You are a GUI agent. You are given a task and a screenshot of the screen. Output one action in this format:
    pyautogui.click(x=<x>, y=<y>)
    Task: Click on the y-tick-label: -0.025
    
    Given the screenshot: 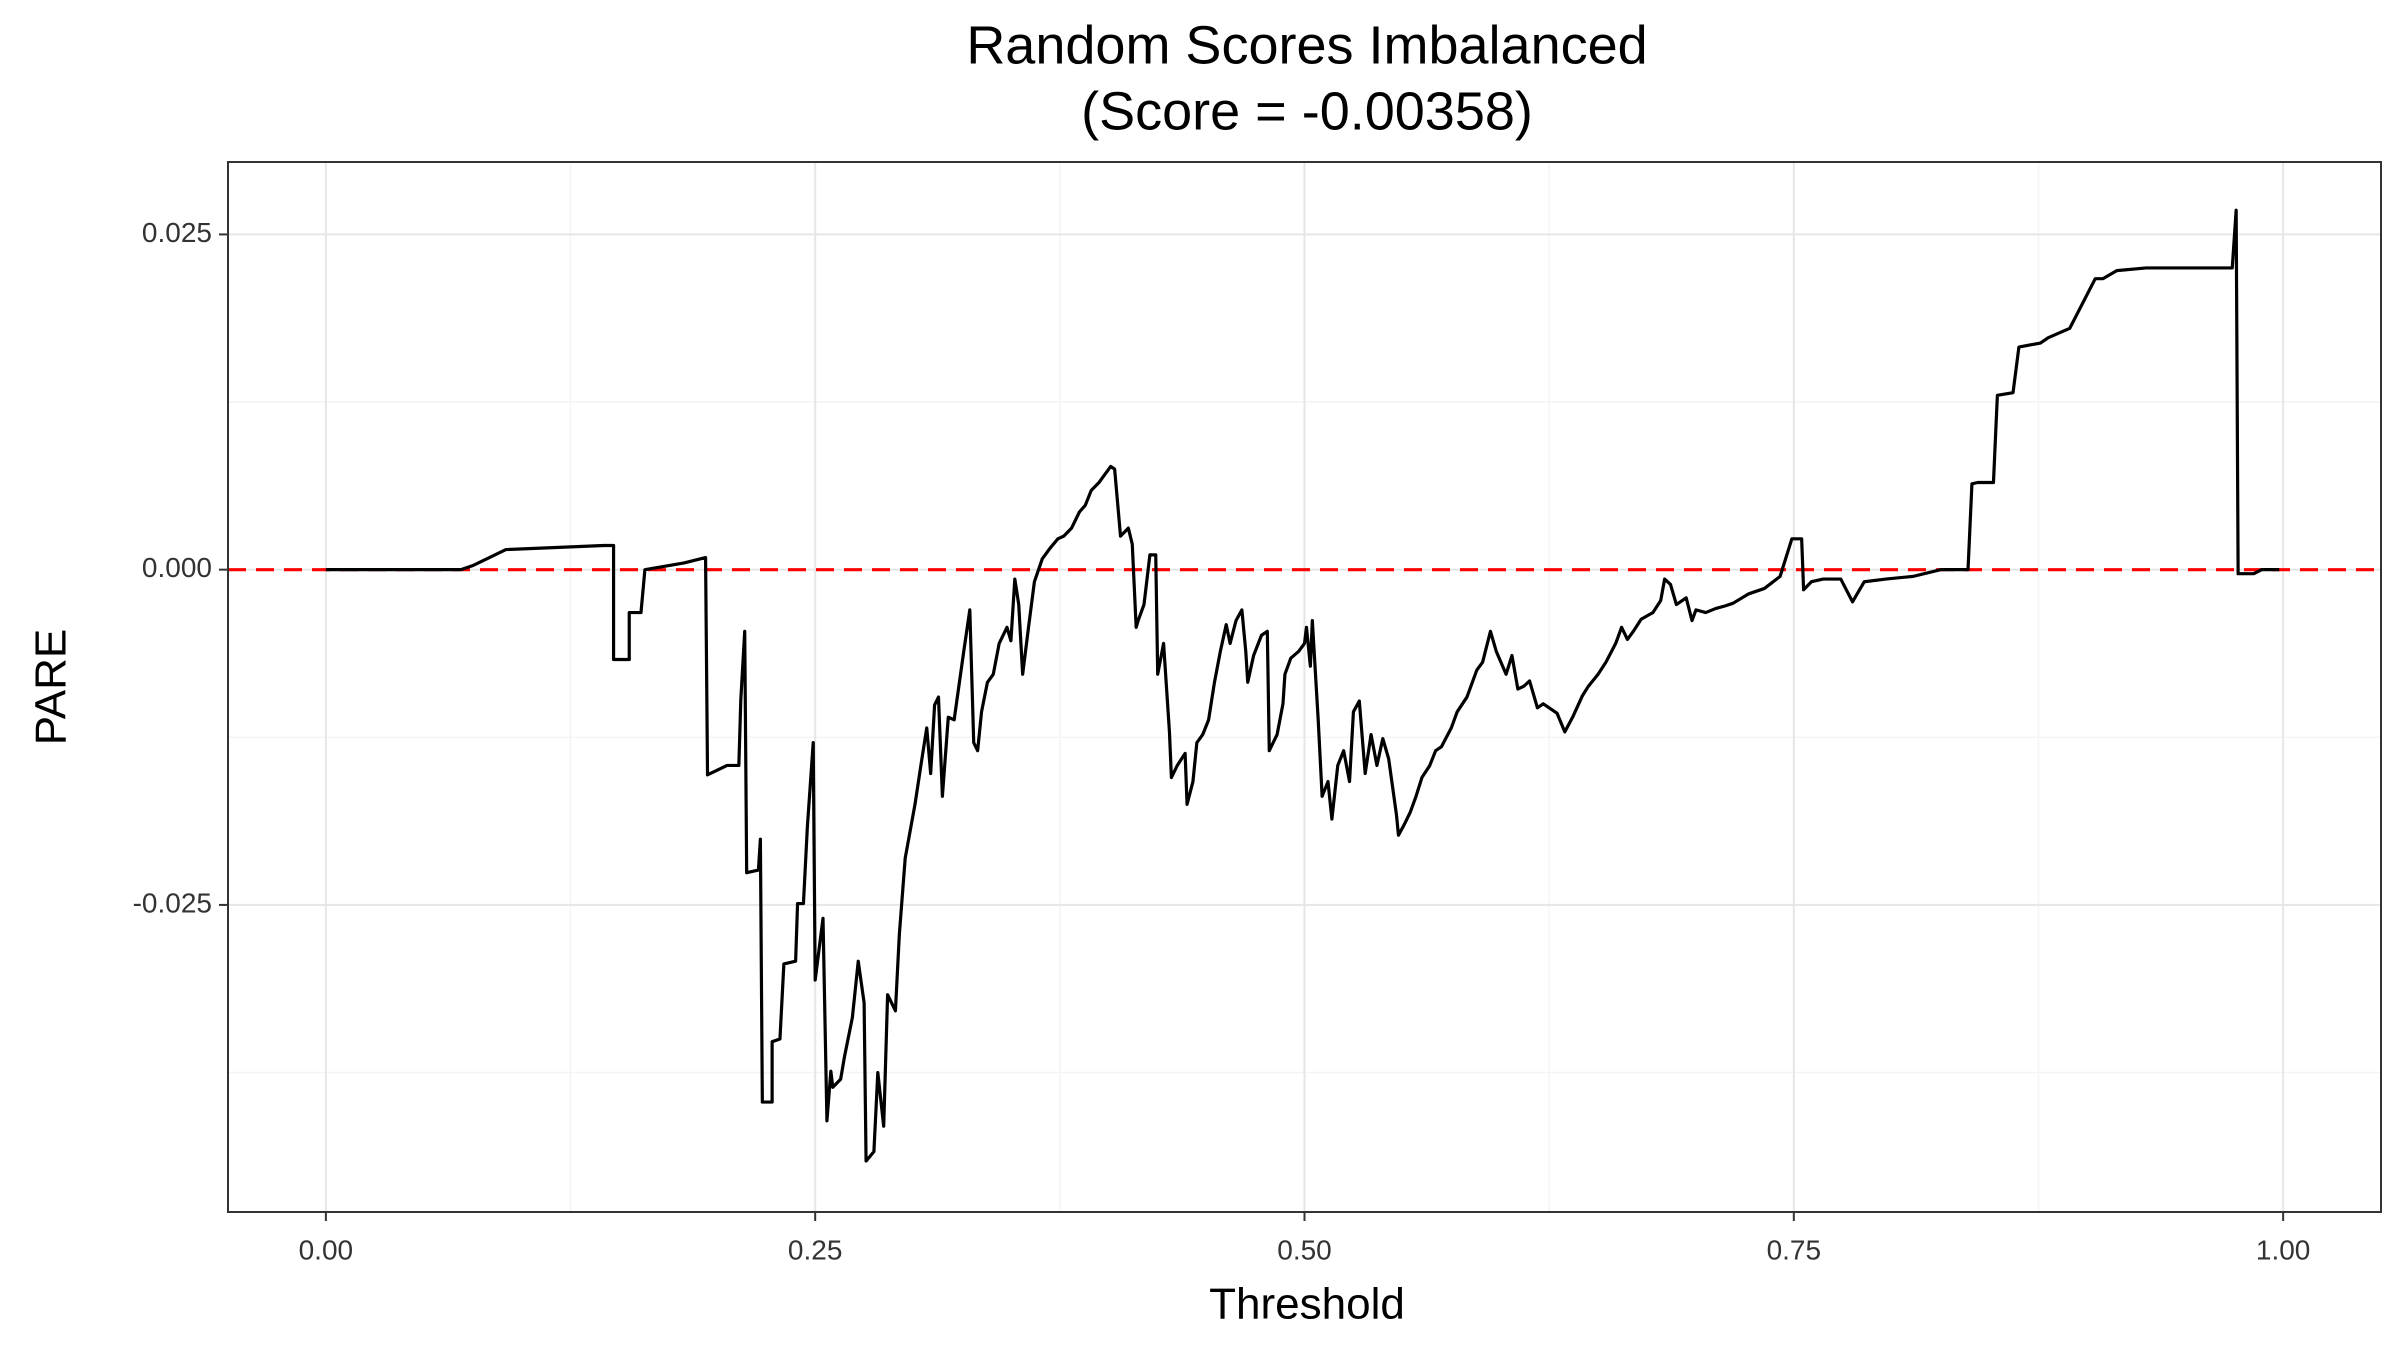 What is the action you would take?
    pyautogui.click(x=172, y=902)
    